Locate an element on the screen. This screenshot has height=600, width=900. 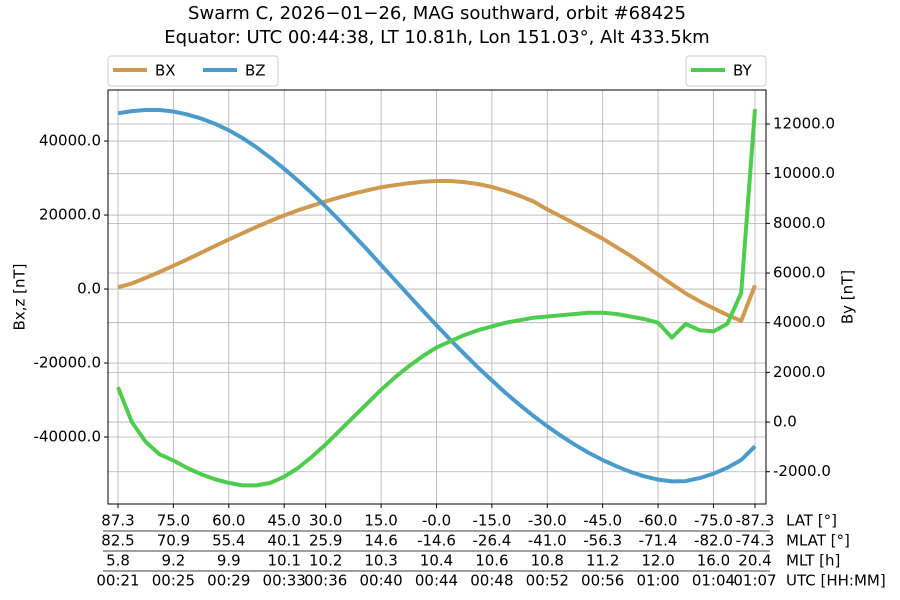
y2-axis-label: By [nT] is located at coordinates (848, 297).